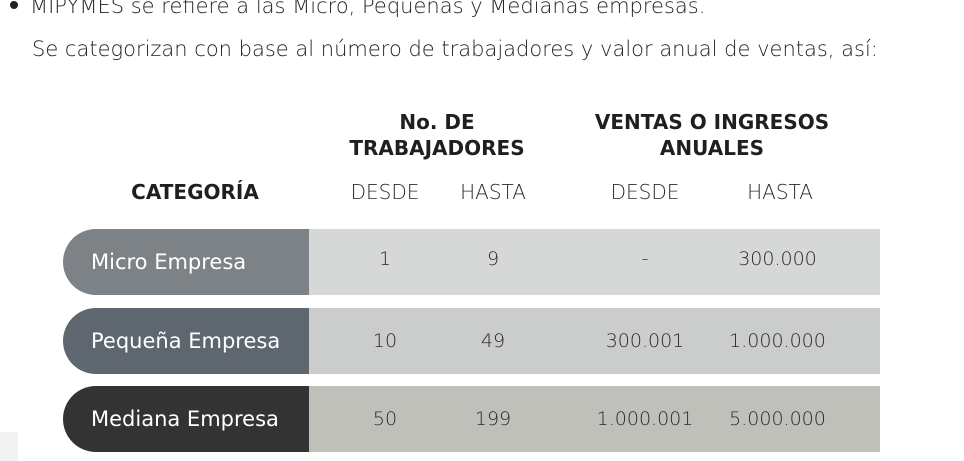 The width and height of the screenshot is (964, 461). I want to click on table-row-micro: Micro Empresa 1 9 - 300.000, so click(471, 262).